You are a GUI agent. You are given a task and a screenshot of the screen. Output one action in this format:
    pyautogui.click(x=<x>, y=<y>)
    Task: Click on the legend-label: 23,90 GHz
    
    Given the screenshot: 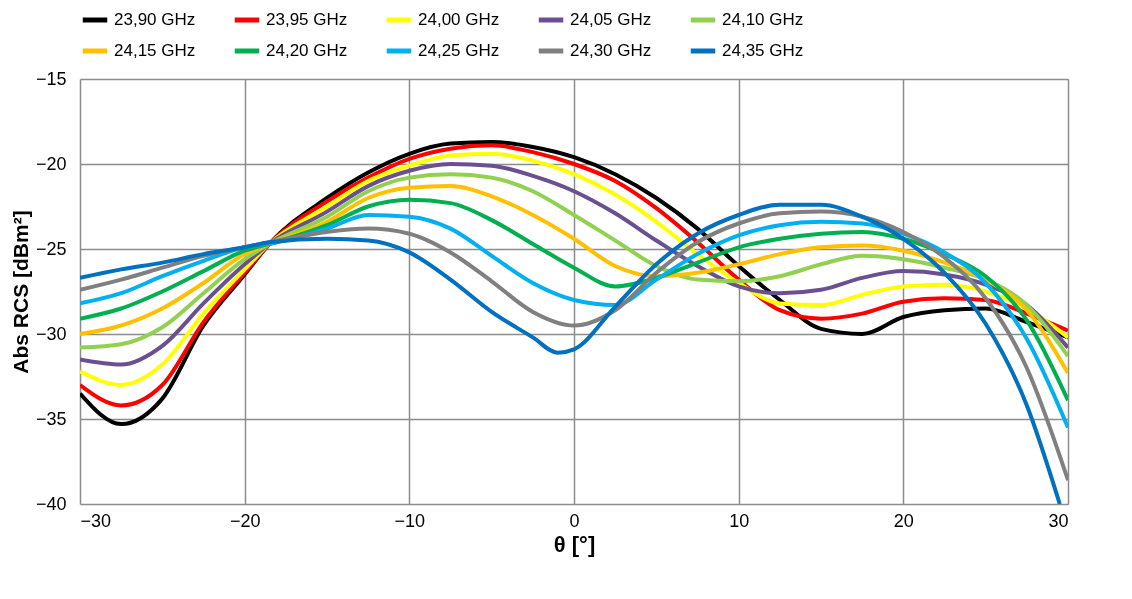 What is the action you would take?
    pyautogui.click(x=155, y=19)
    